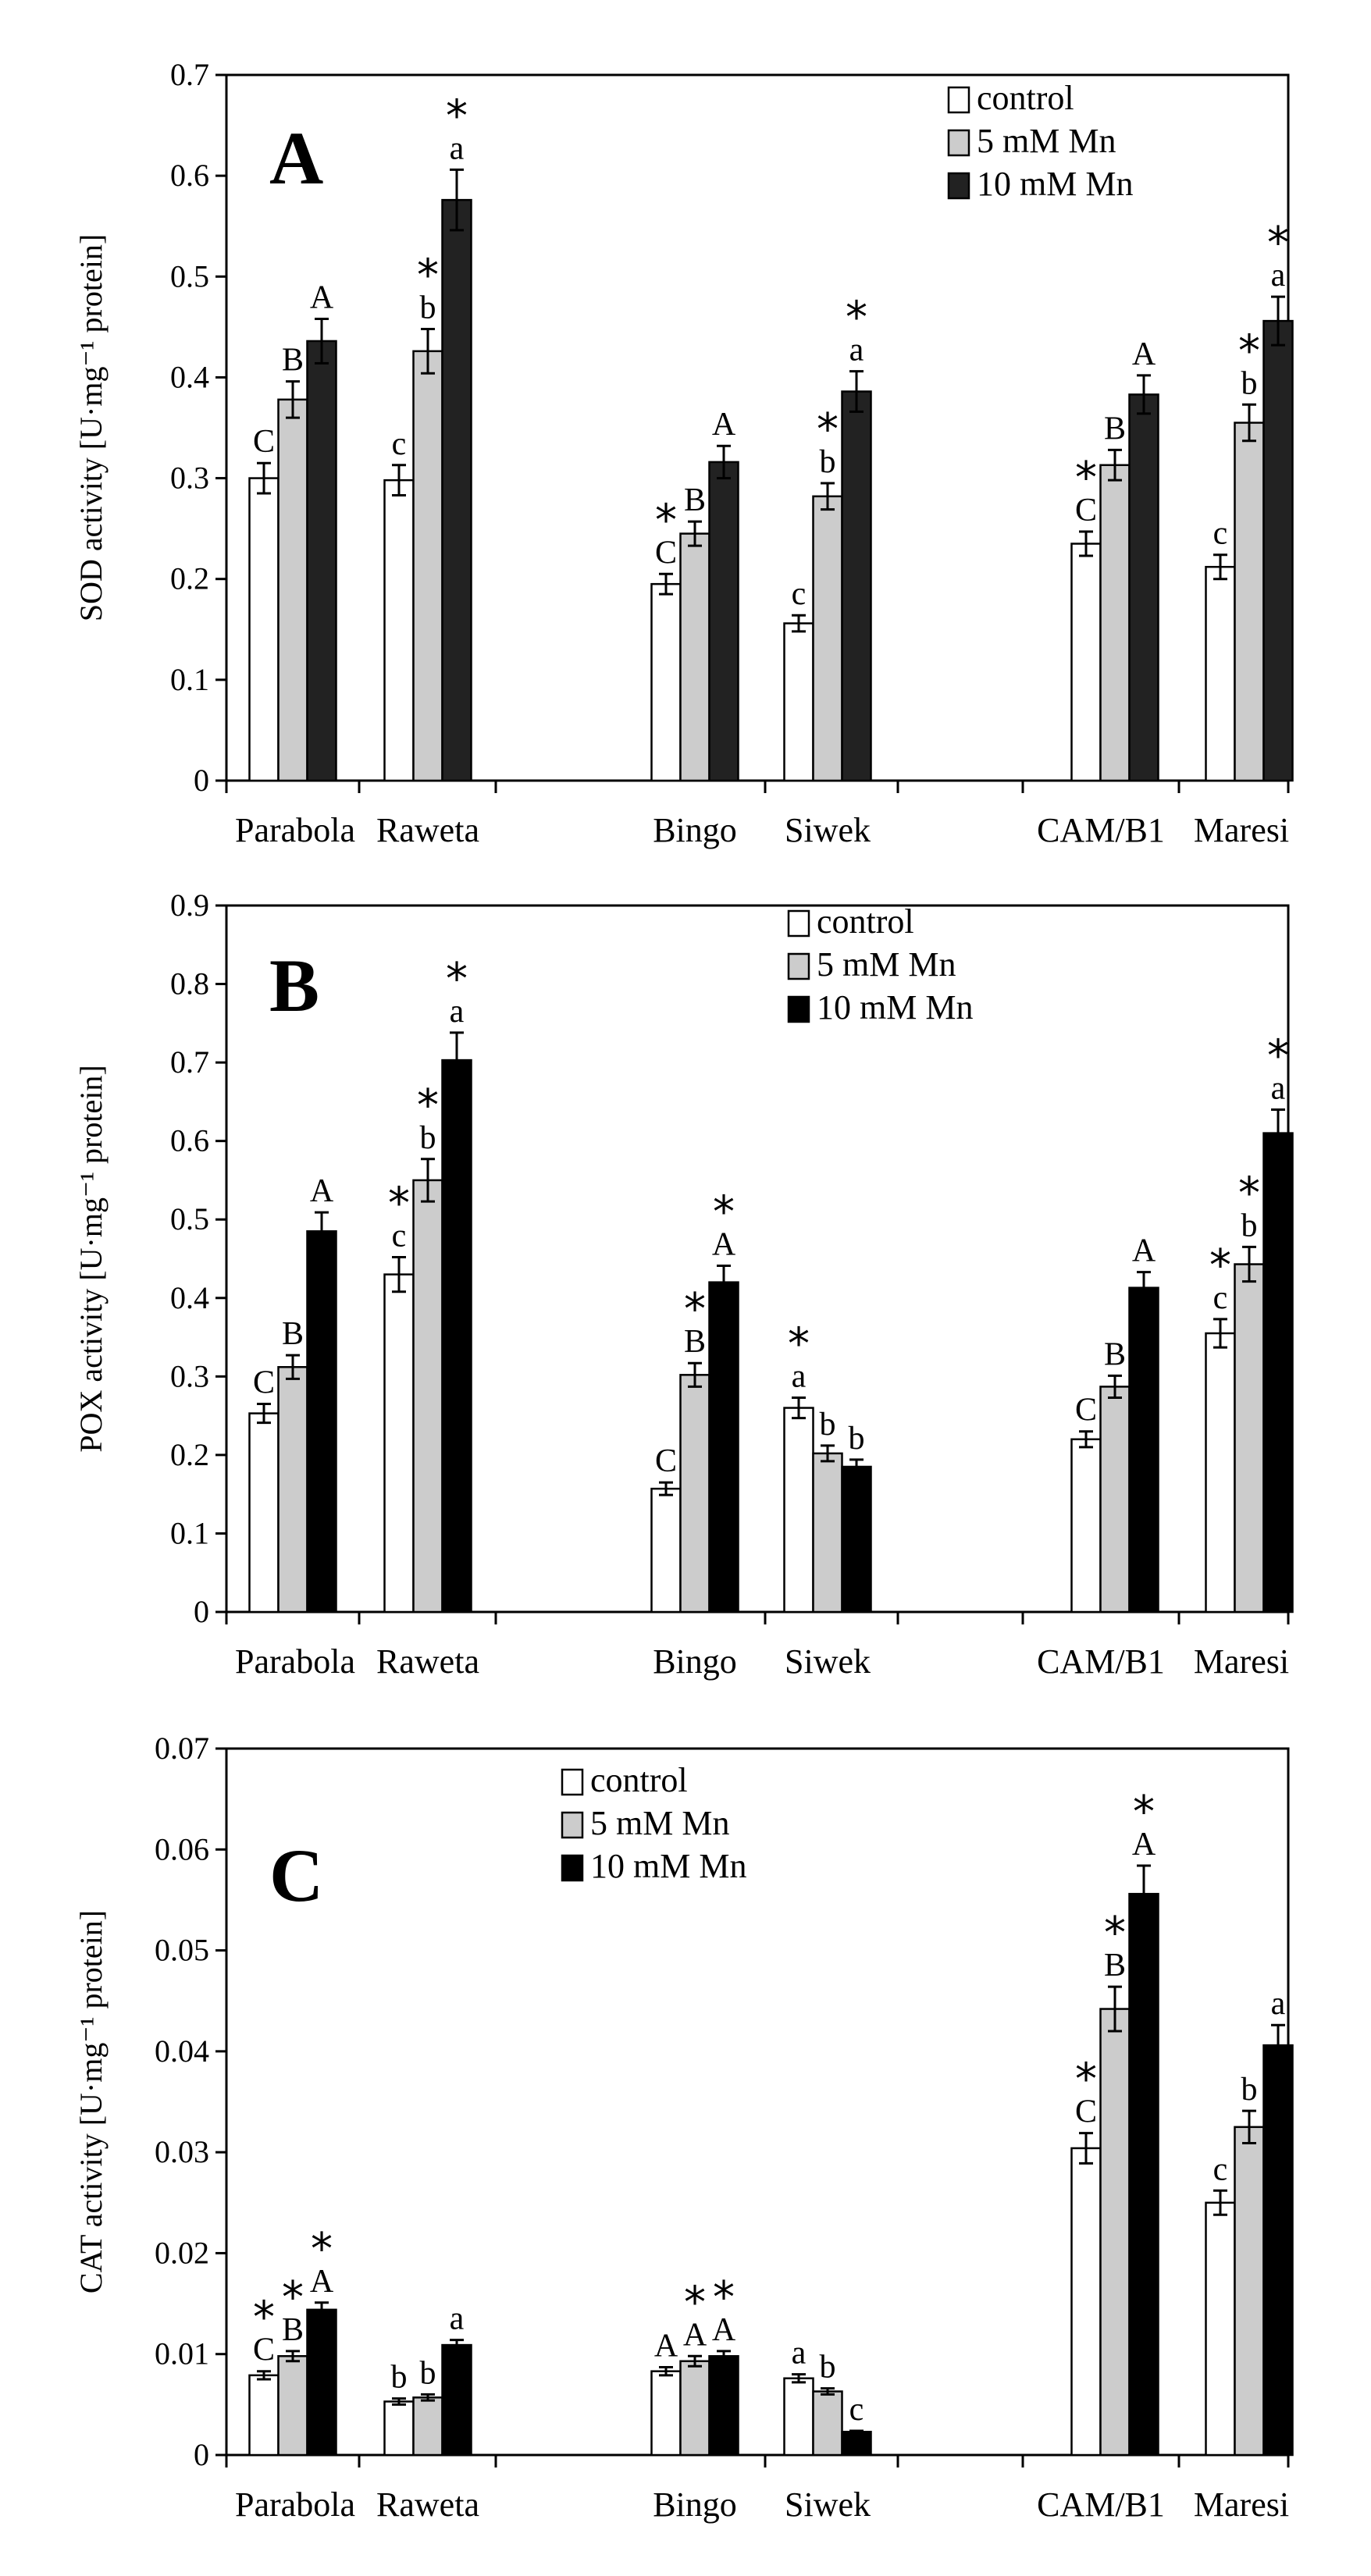 The height and width of the screenshot is (2576, 1371). Describe the element at coordinates (190, 984) in the screenshot. I see `y-tick-label: 0.8` at that location.